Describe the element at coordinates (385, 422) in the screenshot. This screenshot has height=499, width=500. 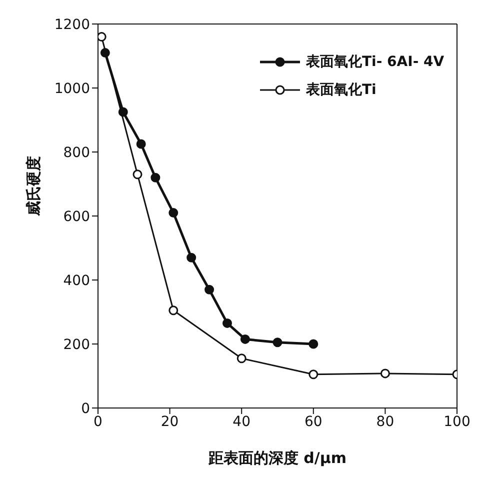
I see `x-tick-label: 80` at that location.